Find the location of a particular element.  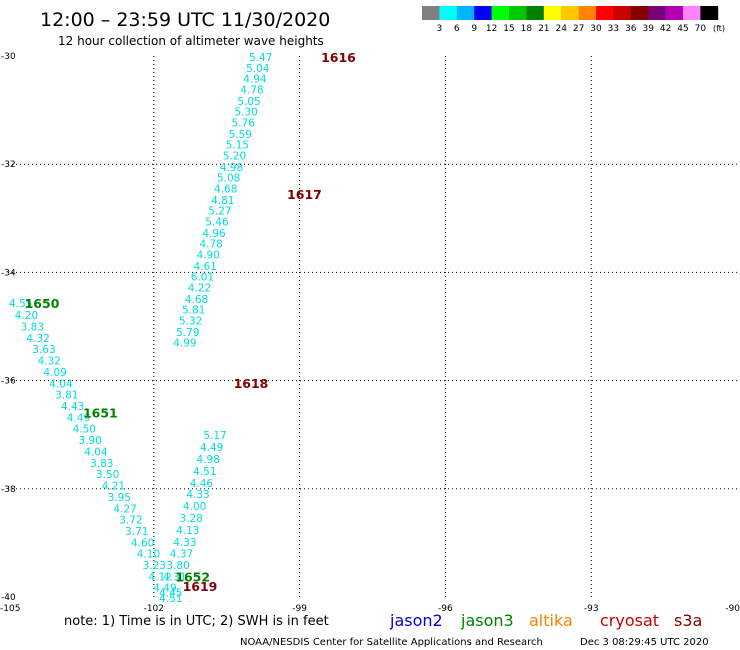

colorbar-label: 33 is located at coordinates (613, 29).